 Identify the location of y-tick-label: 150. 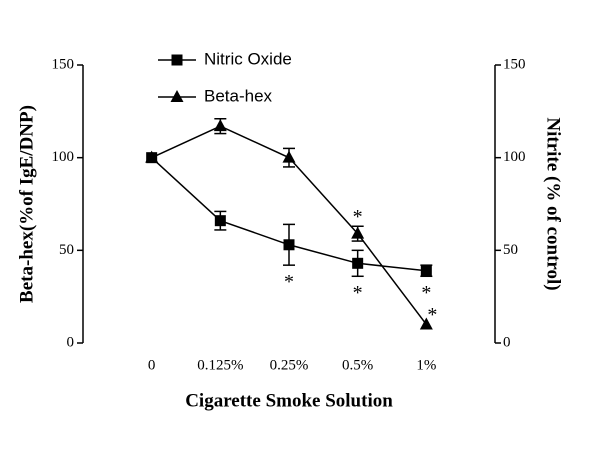
(63, 64).